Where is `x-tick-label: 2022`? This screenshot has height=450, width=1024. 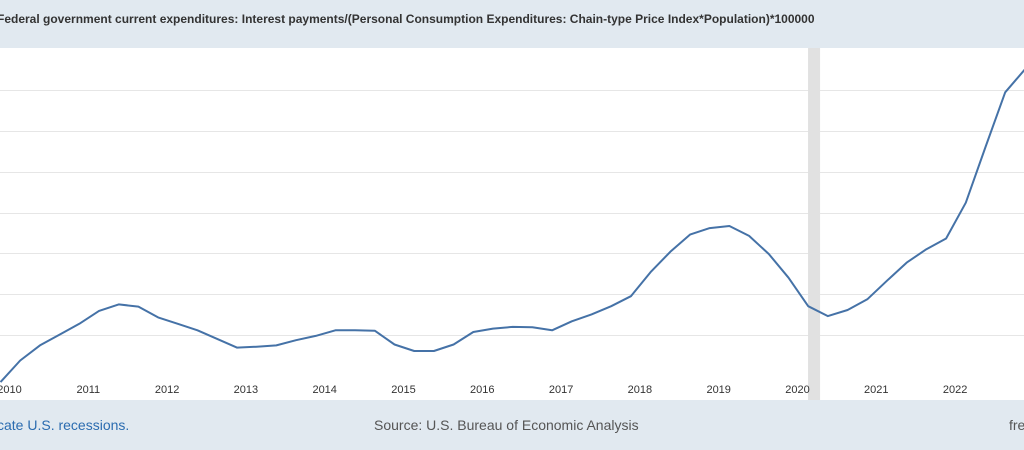
x-tick-label: 2022 is located at coordinates (955, 390).